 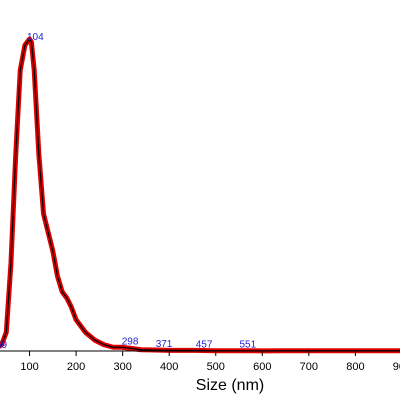 I want to click on peak-label-371: 371, so click(x=164, y=344).